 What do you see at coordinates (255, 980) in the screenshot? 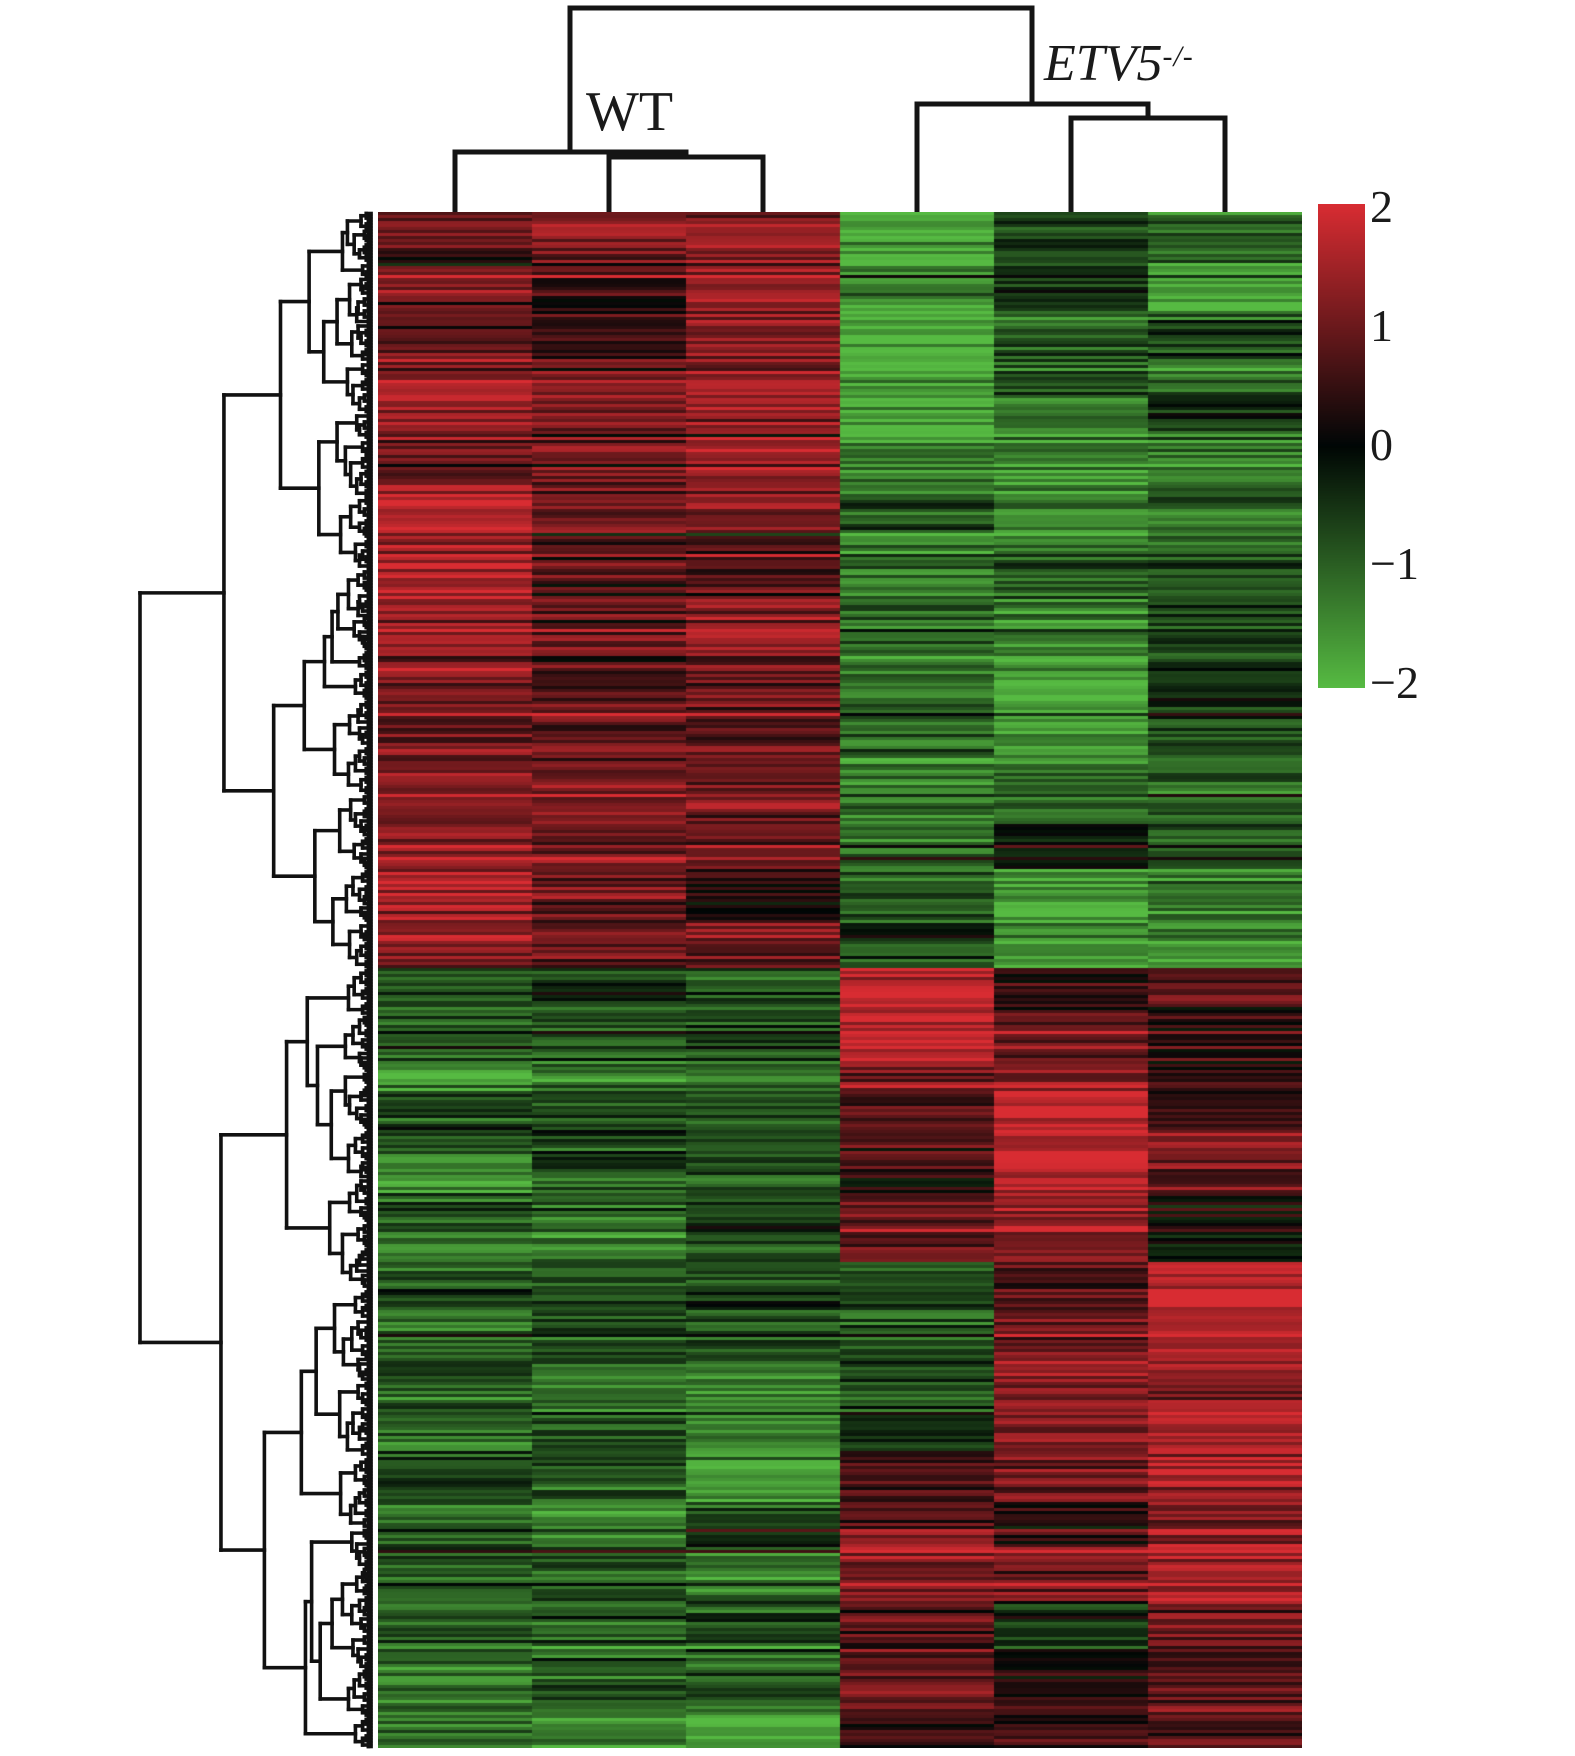
I see `row-dendrogram` at bounding box center [255, 980].